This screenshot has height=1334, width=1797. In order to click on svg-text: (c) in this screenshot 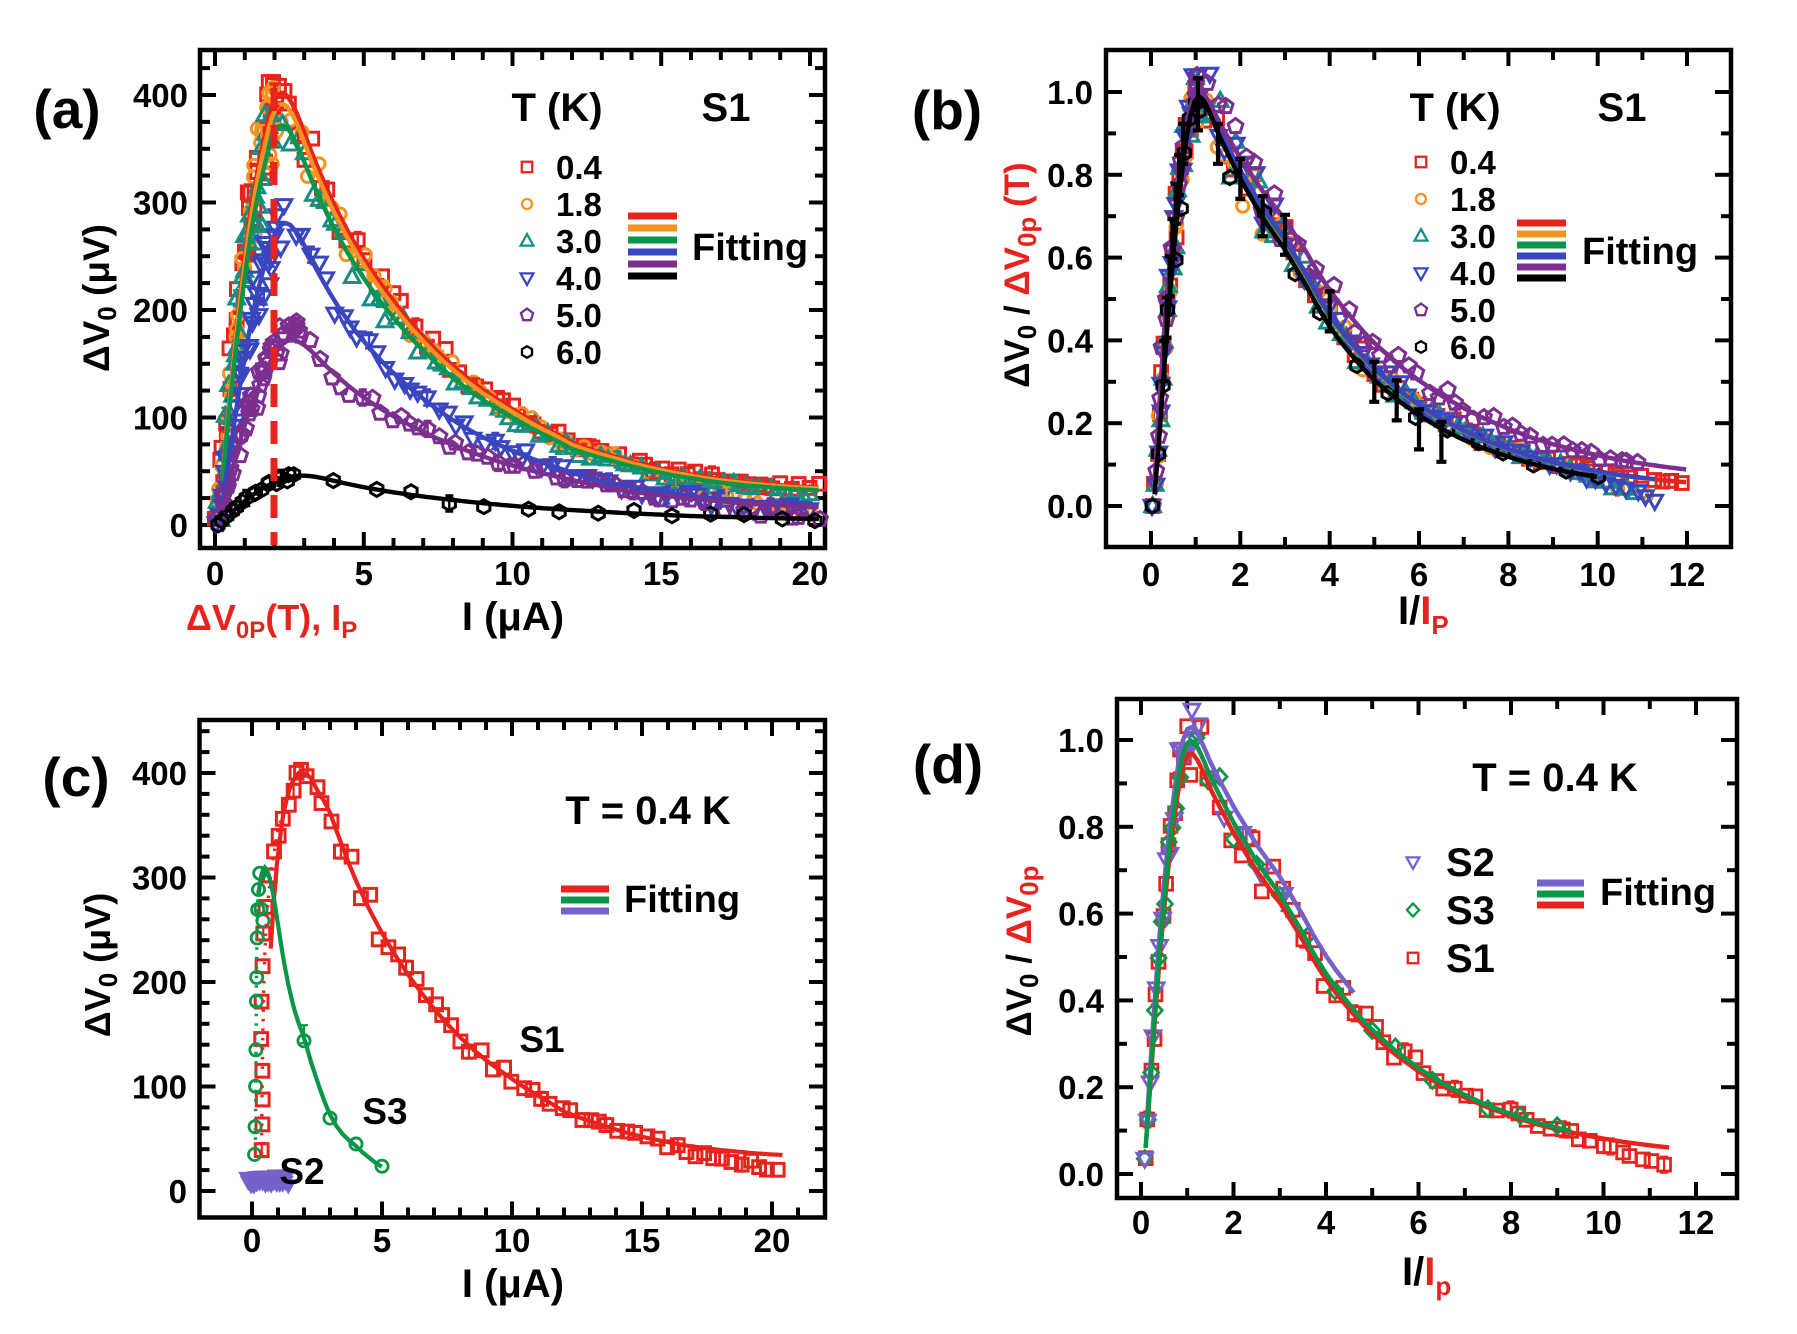, I will do `click(75, 777)`.